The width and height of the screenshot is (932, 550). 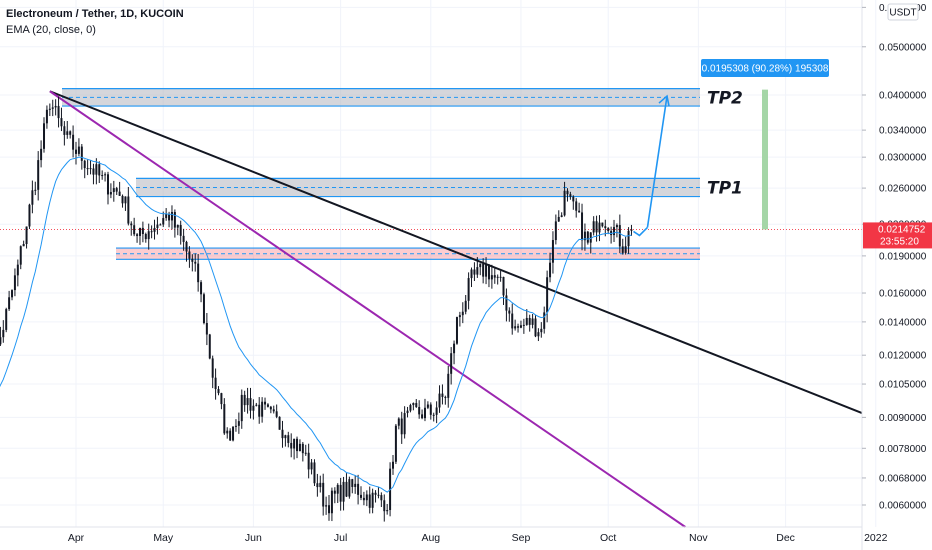 I want to click on bar-countdown: 23:55:20, so click(x=899, y=241).